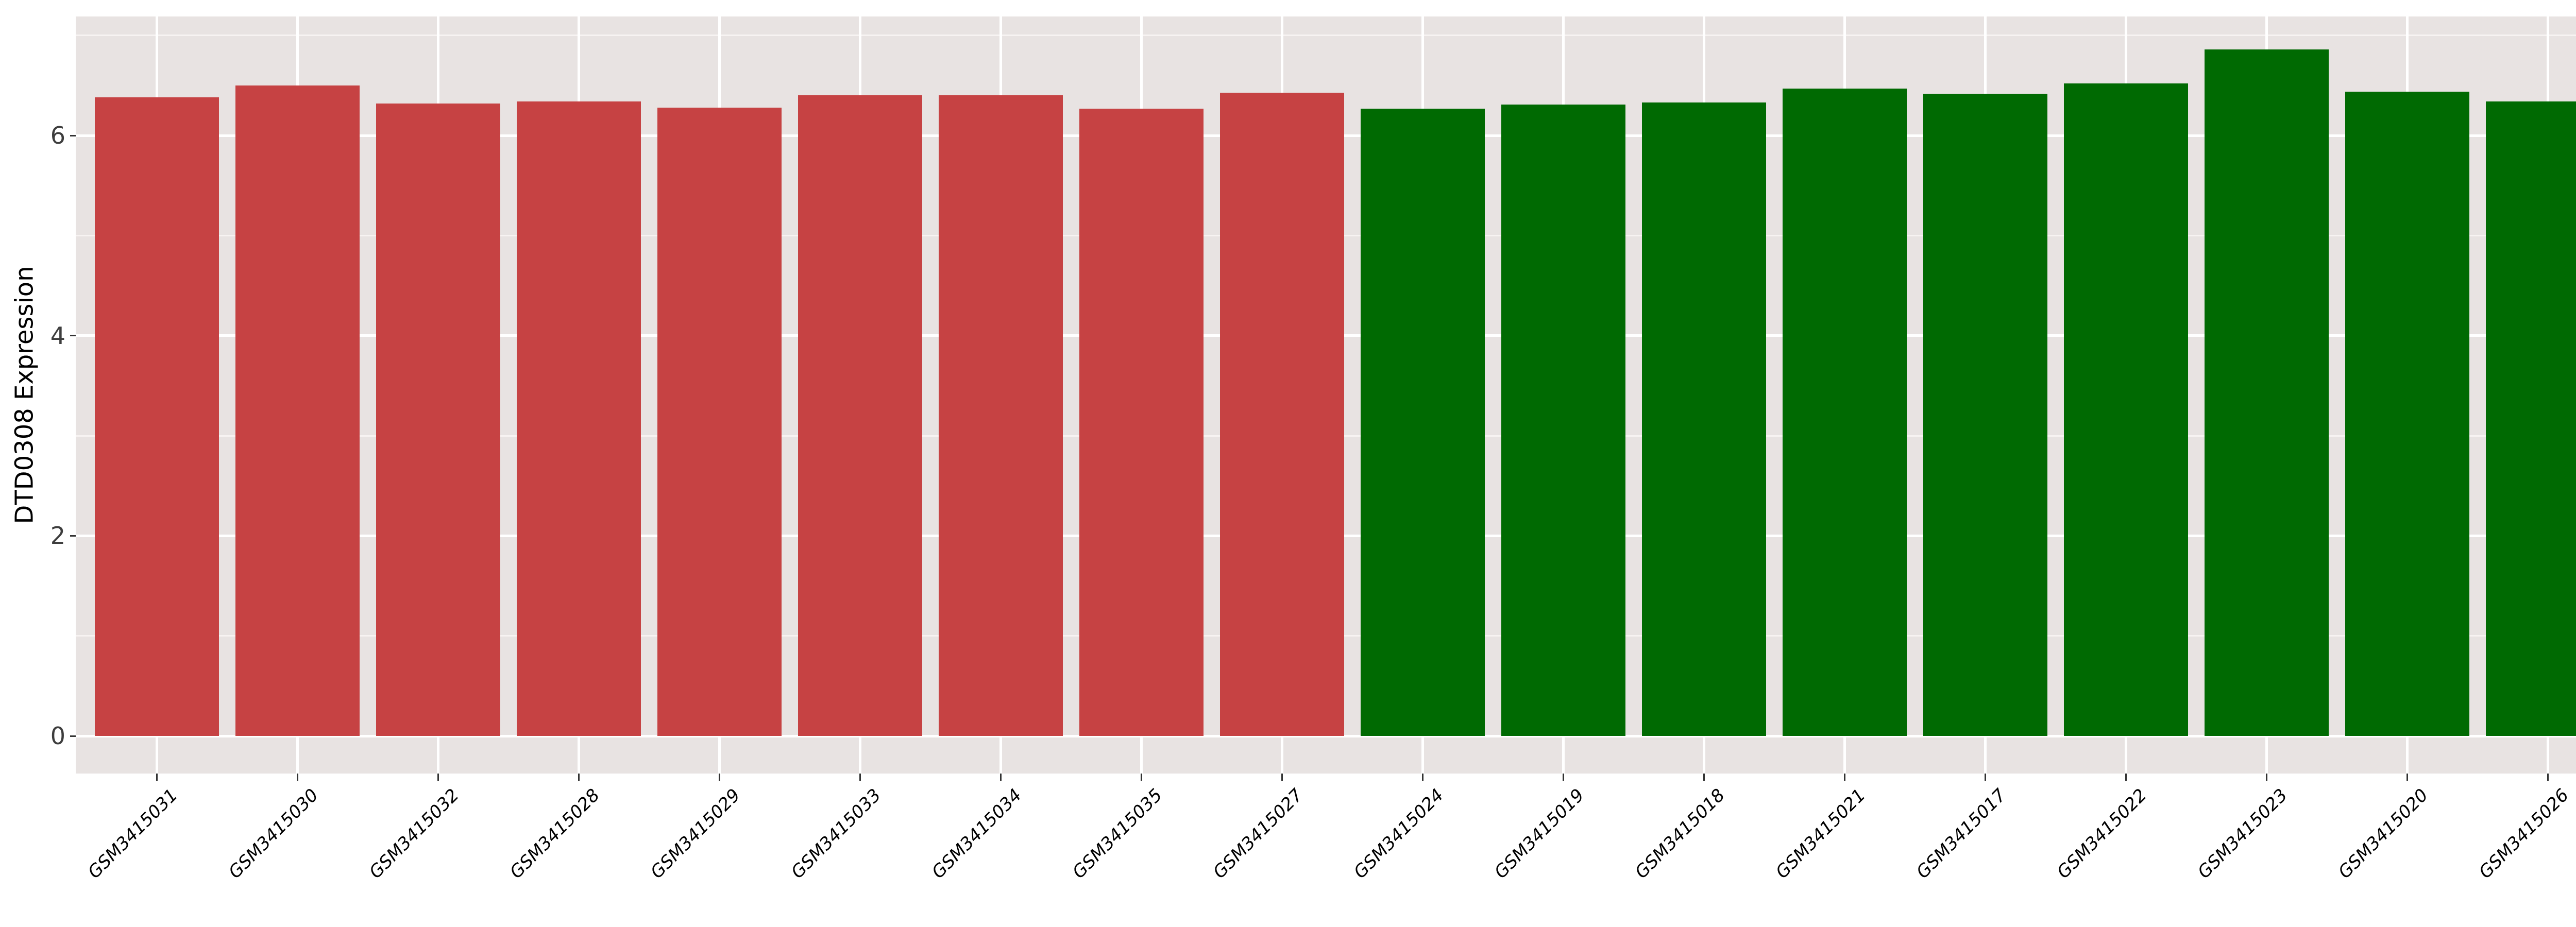 The image size is (2576, 927). I want to click on bar-GSM3415030, so click(297, 410).